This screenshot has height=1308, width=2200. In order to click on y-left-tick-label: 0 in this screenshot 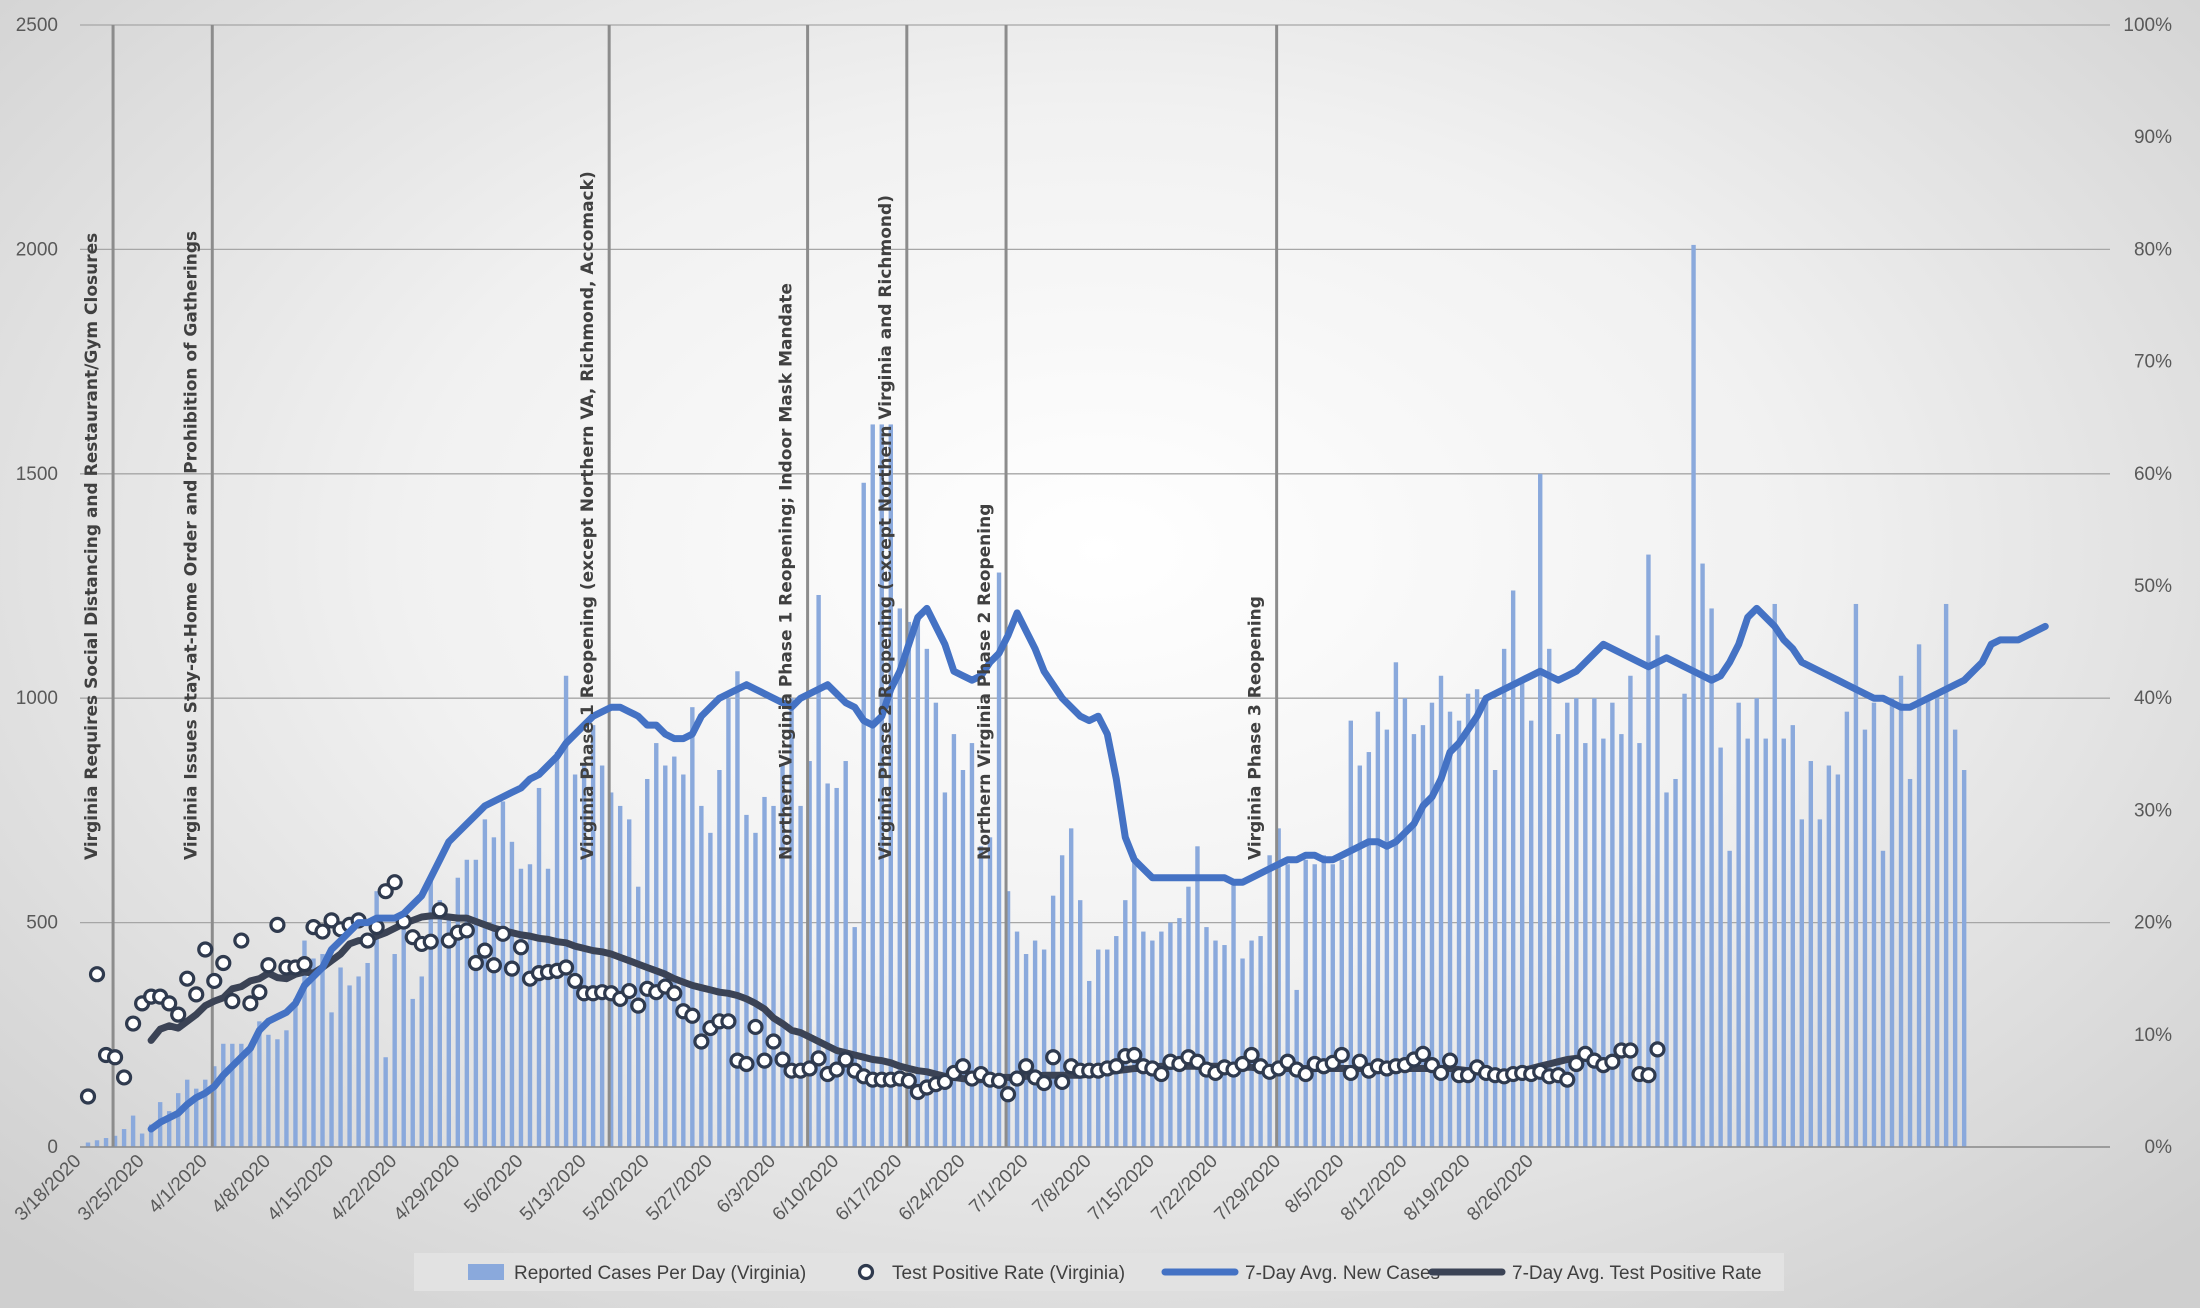, I will do `click(52, 1147)`.